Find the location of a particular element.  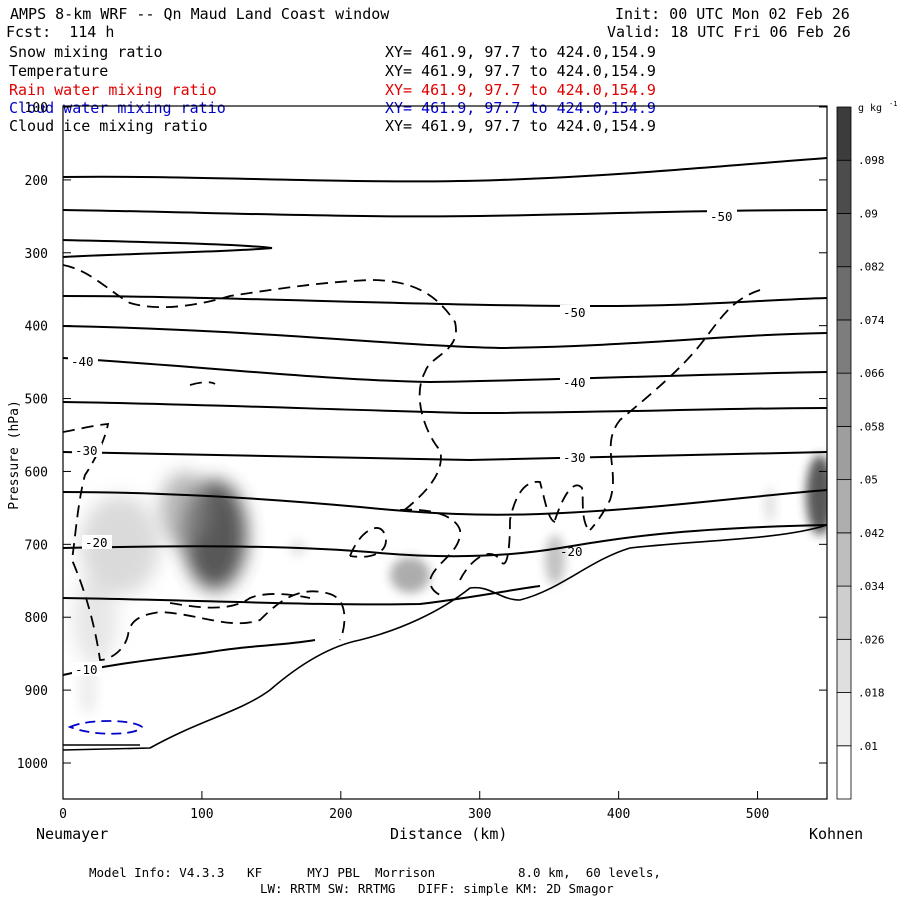

colorbar-level-label: .058 is located at coordinates (871, 426).